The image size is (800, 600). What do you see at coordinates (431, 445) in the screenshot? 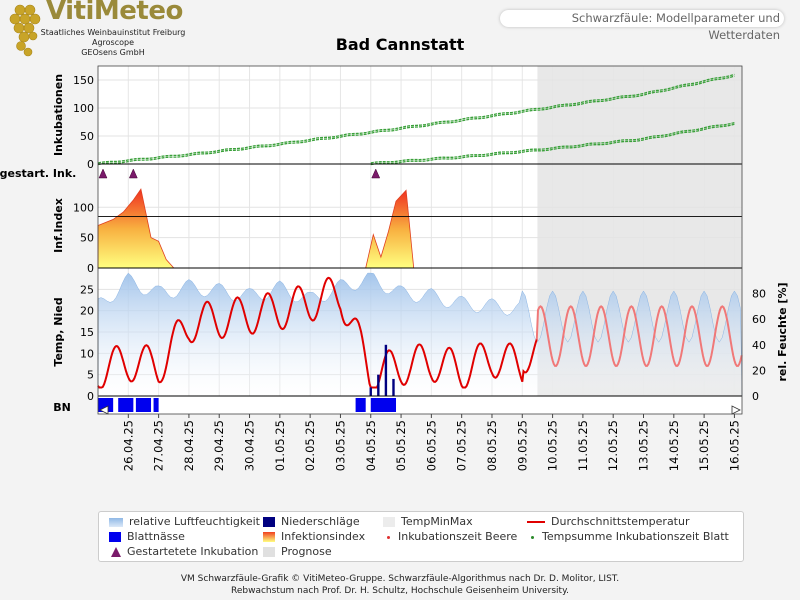
I see `x-tick-label: 06.05.25` at bounding box center [431, 445].